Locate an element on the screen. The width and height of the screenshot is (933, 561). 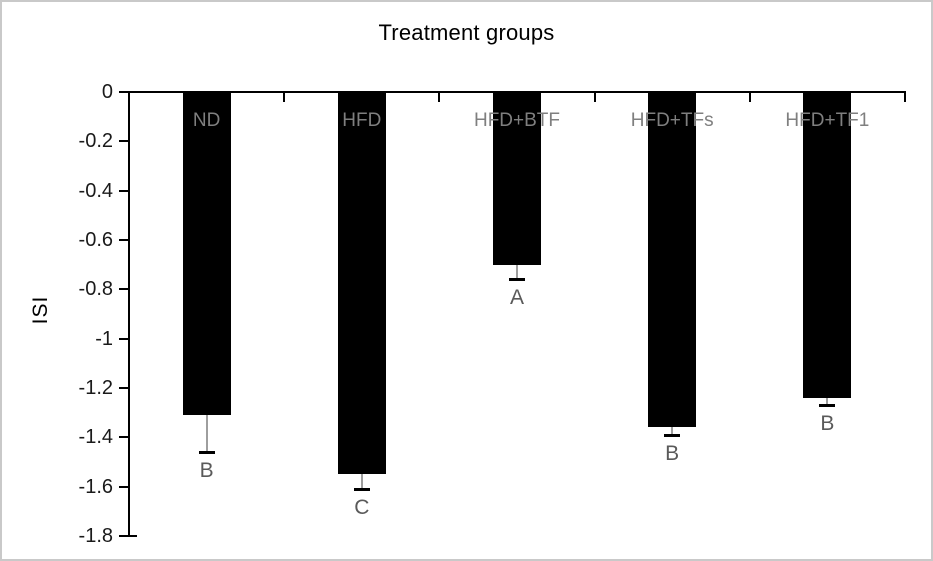
category-label: HFD+BTF is located at coordinates (516, 120).